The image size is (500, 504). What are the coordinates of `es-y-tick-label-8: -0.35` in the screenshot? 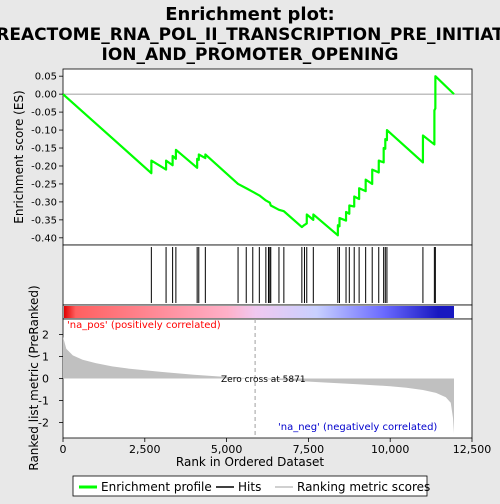 It's located at (44, 220).